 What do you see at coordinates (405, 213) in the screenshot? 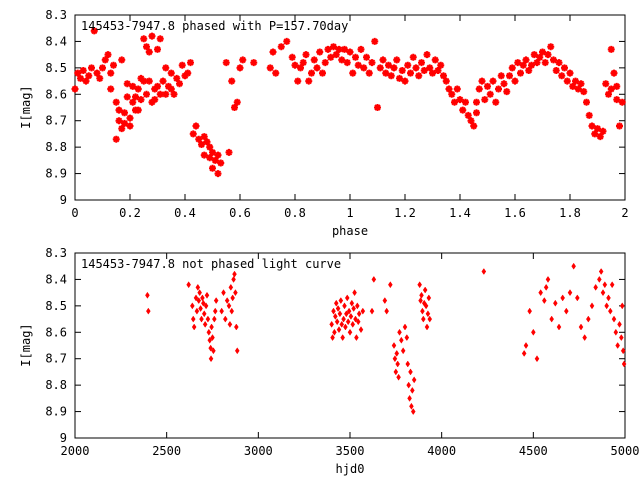
I see `x-tick-label: 1.2` at bounding box center [405, 213].